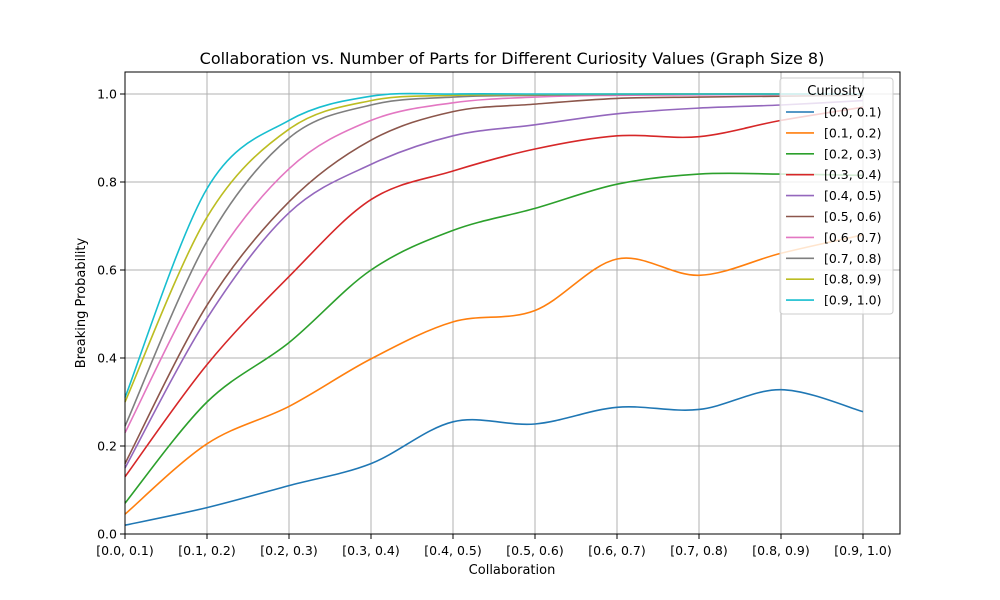  Describe the element at coordinates (852, 216) in the screenshot. I see `legend-entry: [0.5, 0.6)` at that location.